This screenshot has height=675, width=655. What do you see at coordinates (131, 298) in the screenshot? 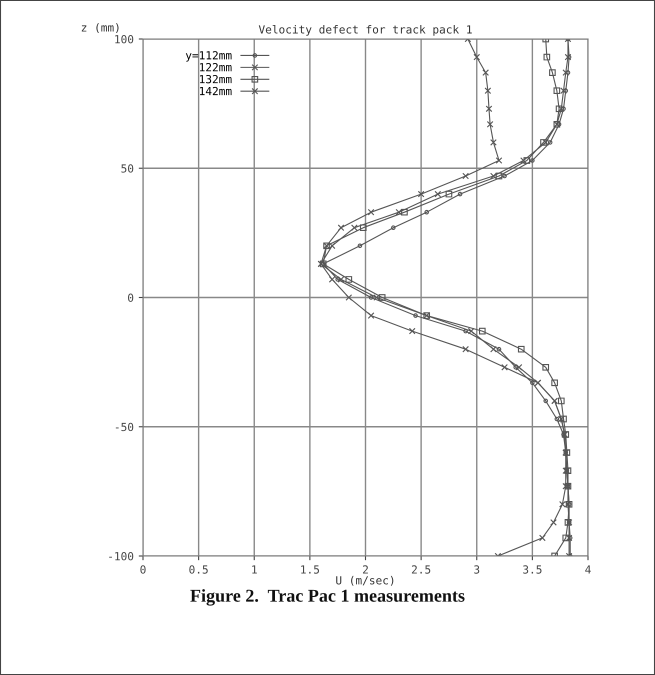
I see `y-tick-label: 0` at bounding box center [131, 298].